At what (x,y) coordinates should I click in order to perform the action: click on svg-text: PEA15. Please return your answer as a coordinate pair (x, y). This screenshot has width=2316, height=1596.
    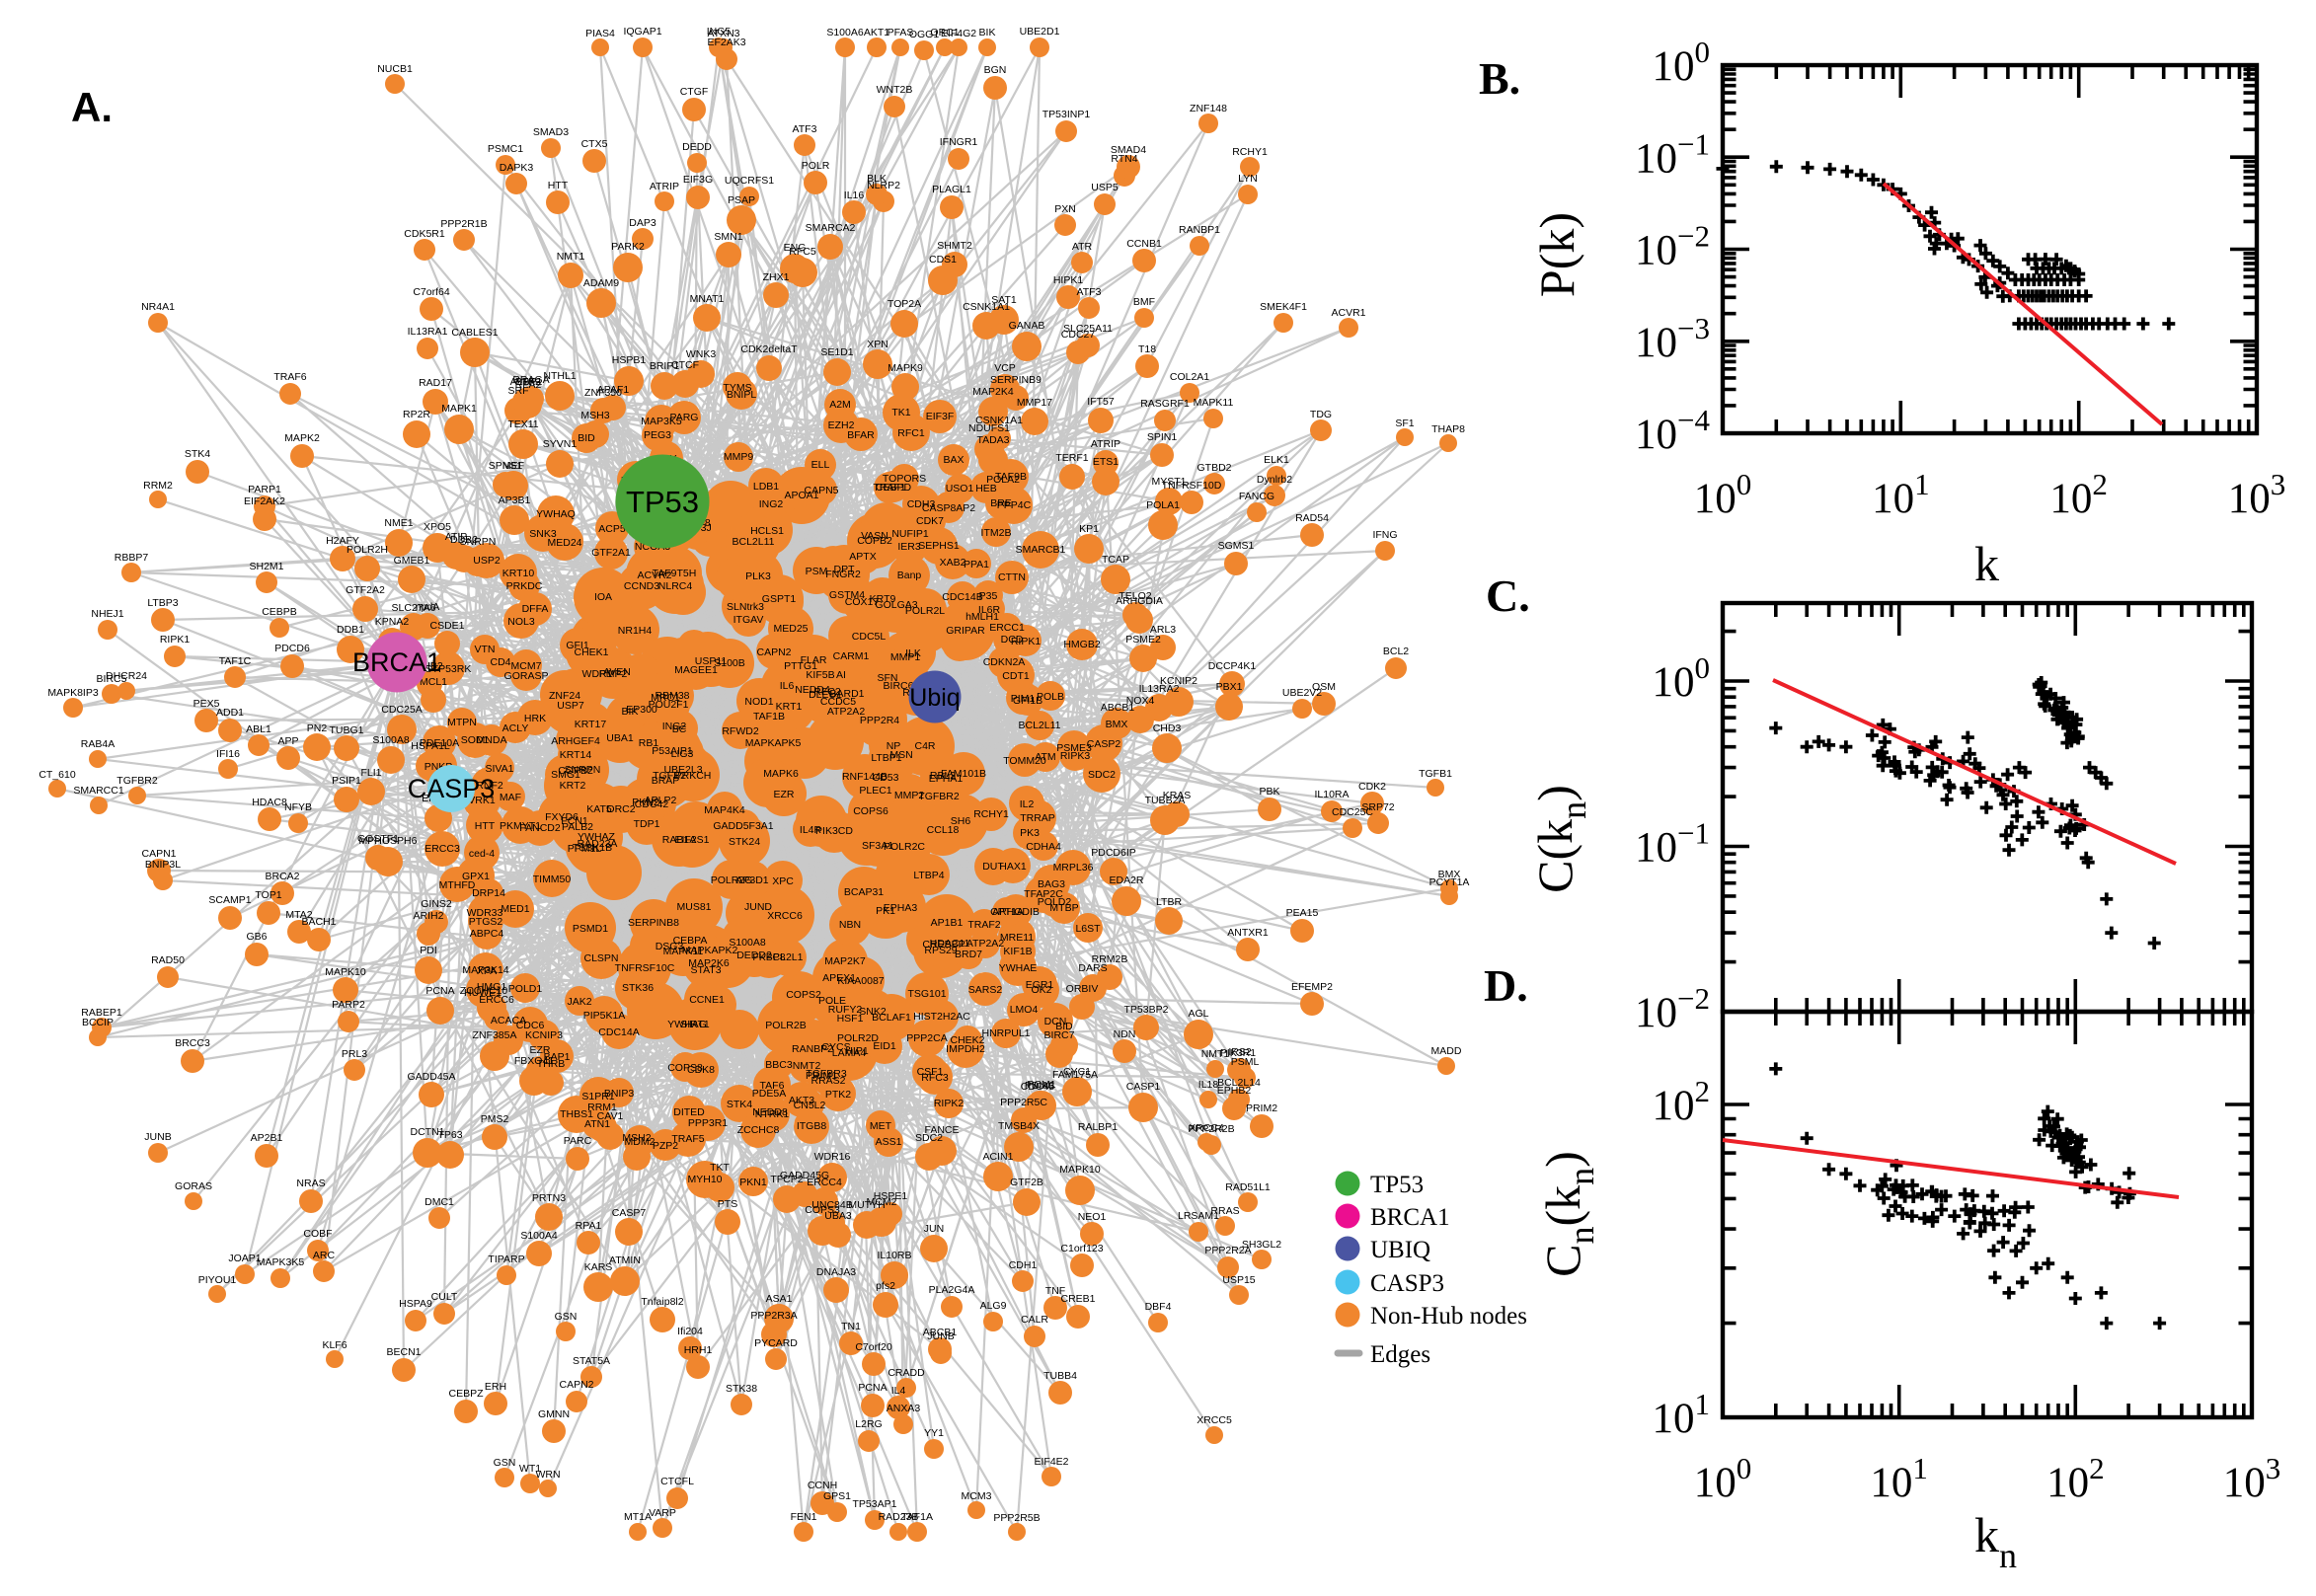
    Looking at the image, I should click on (1302, 913).